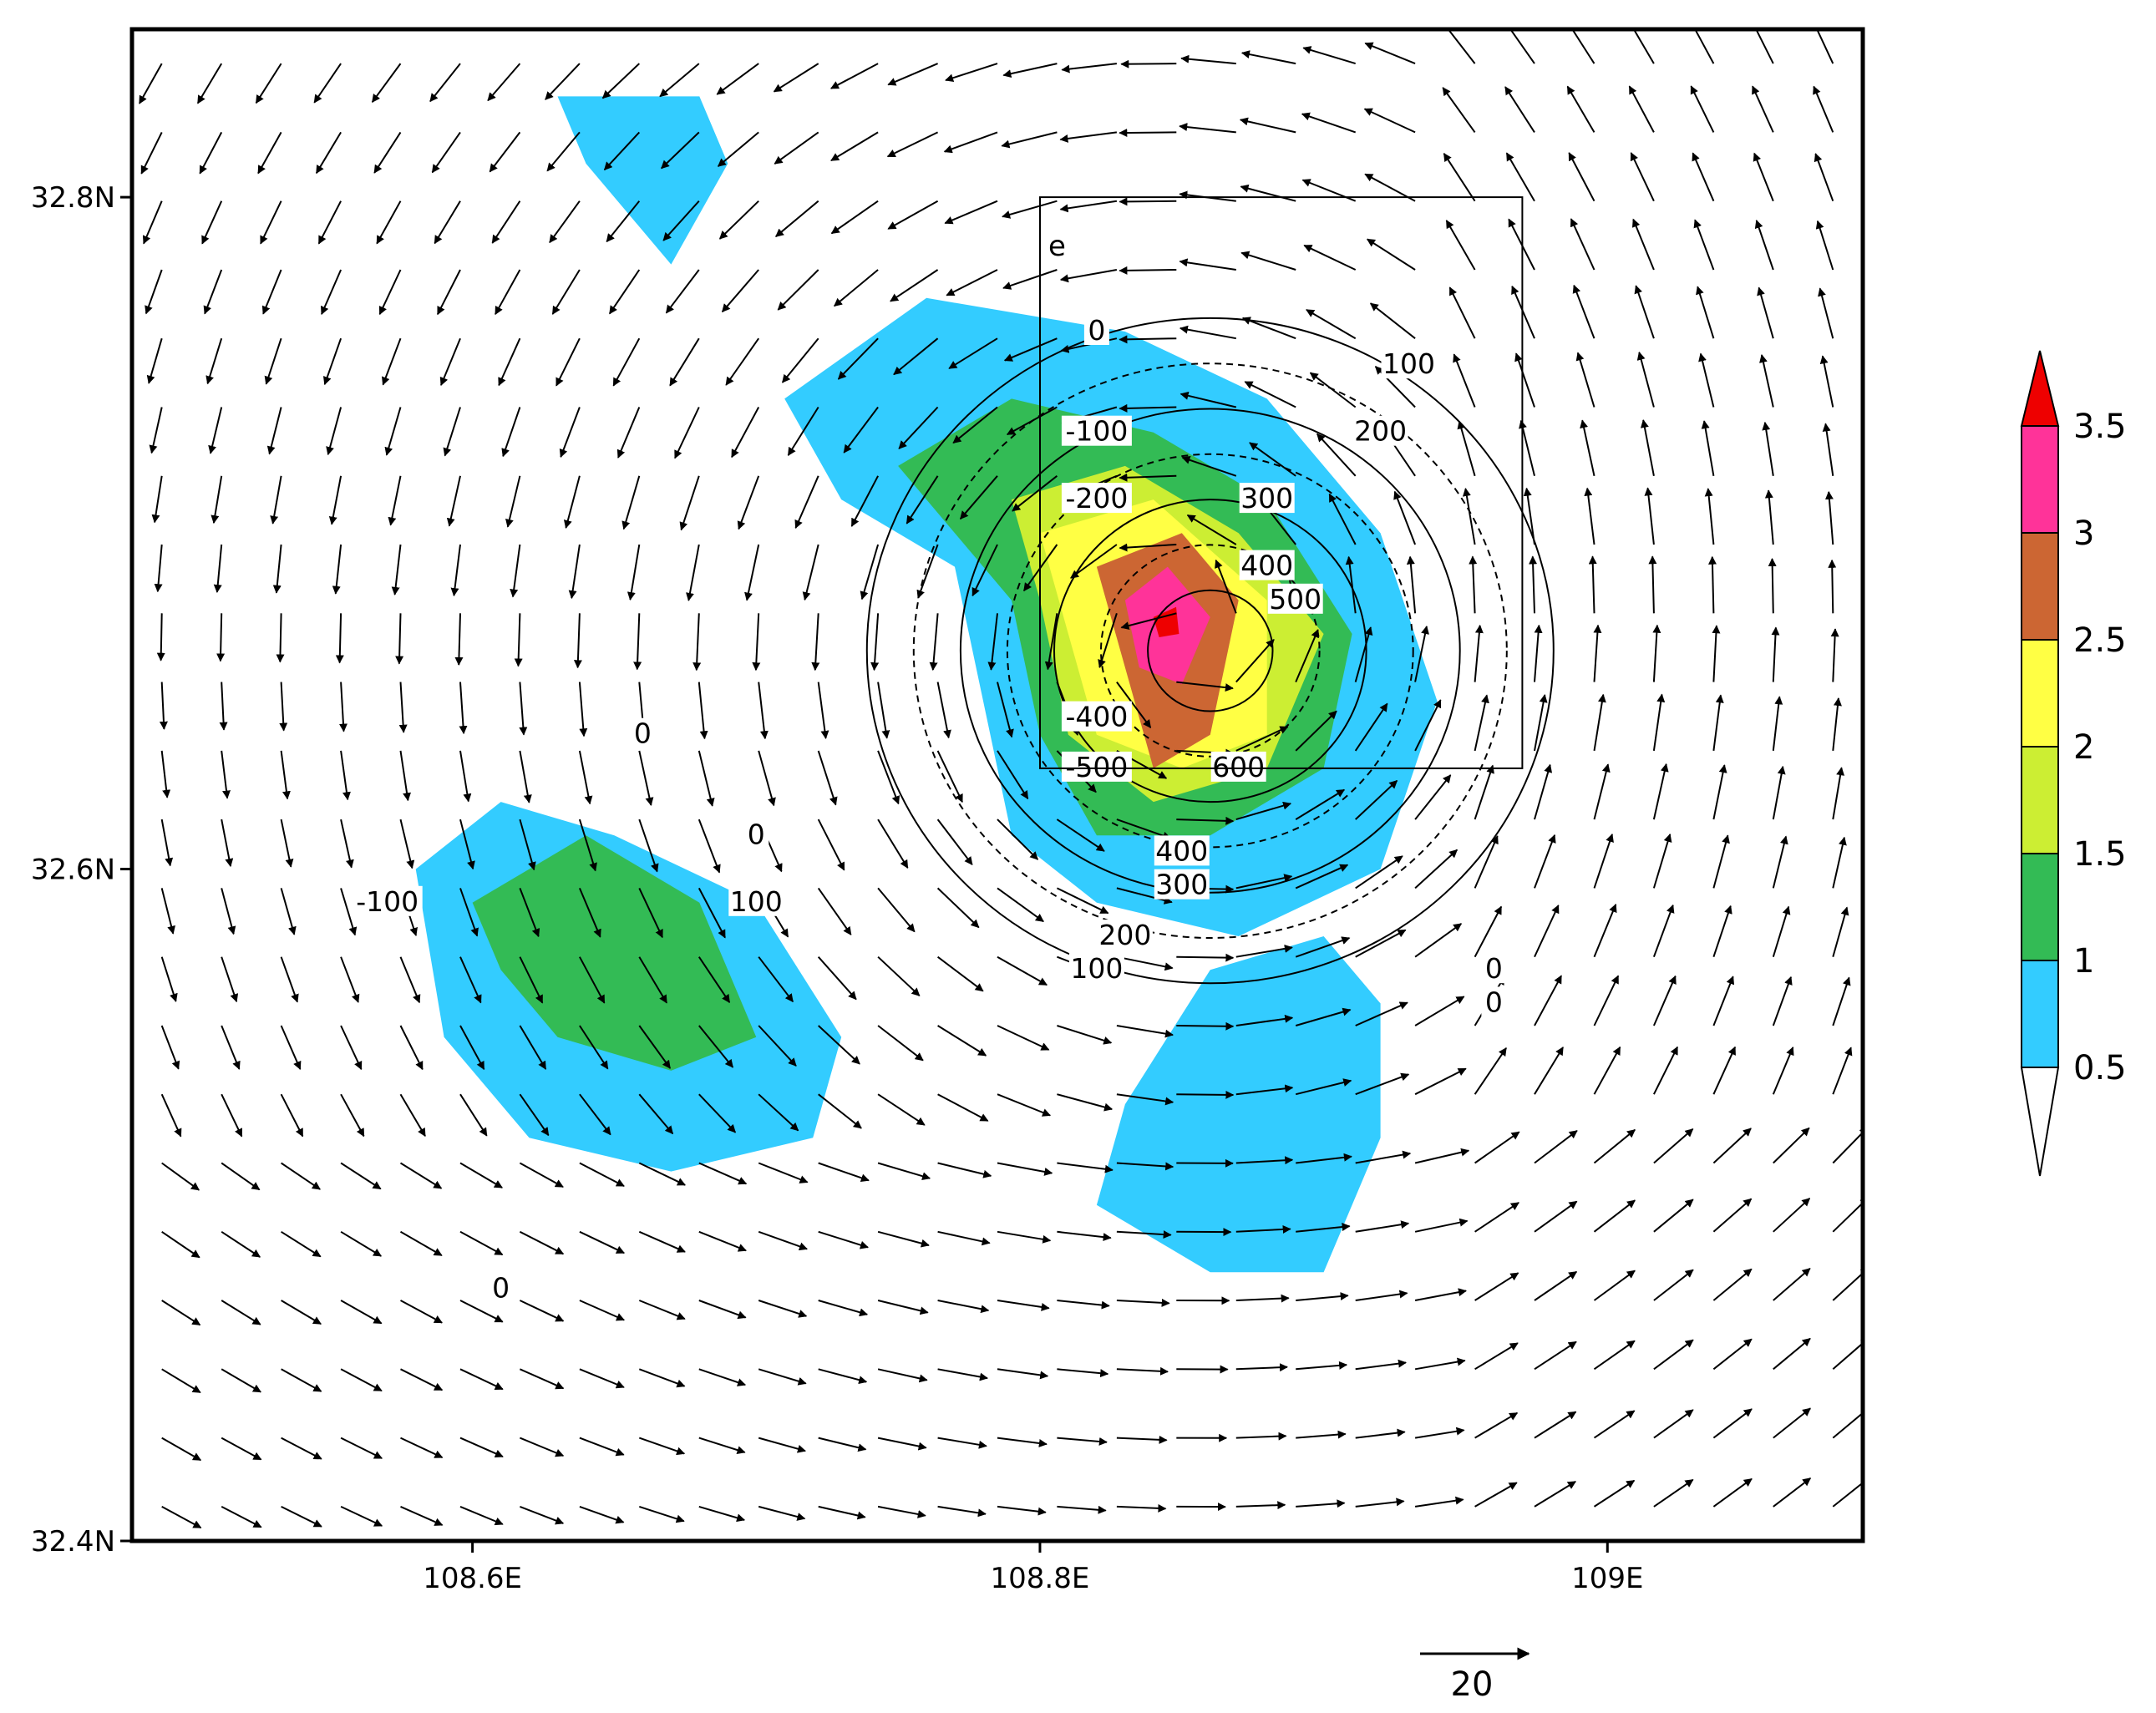  Describe the element at coordinates (2083, 962) in the screenshot. I see `colorbar-label: 1` at that location.